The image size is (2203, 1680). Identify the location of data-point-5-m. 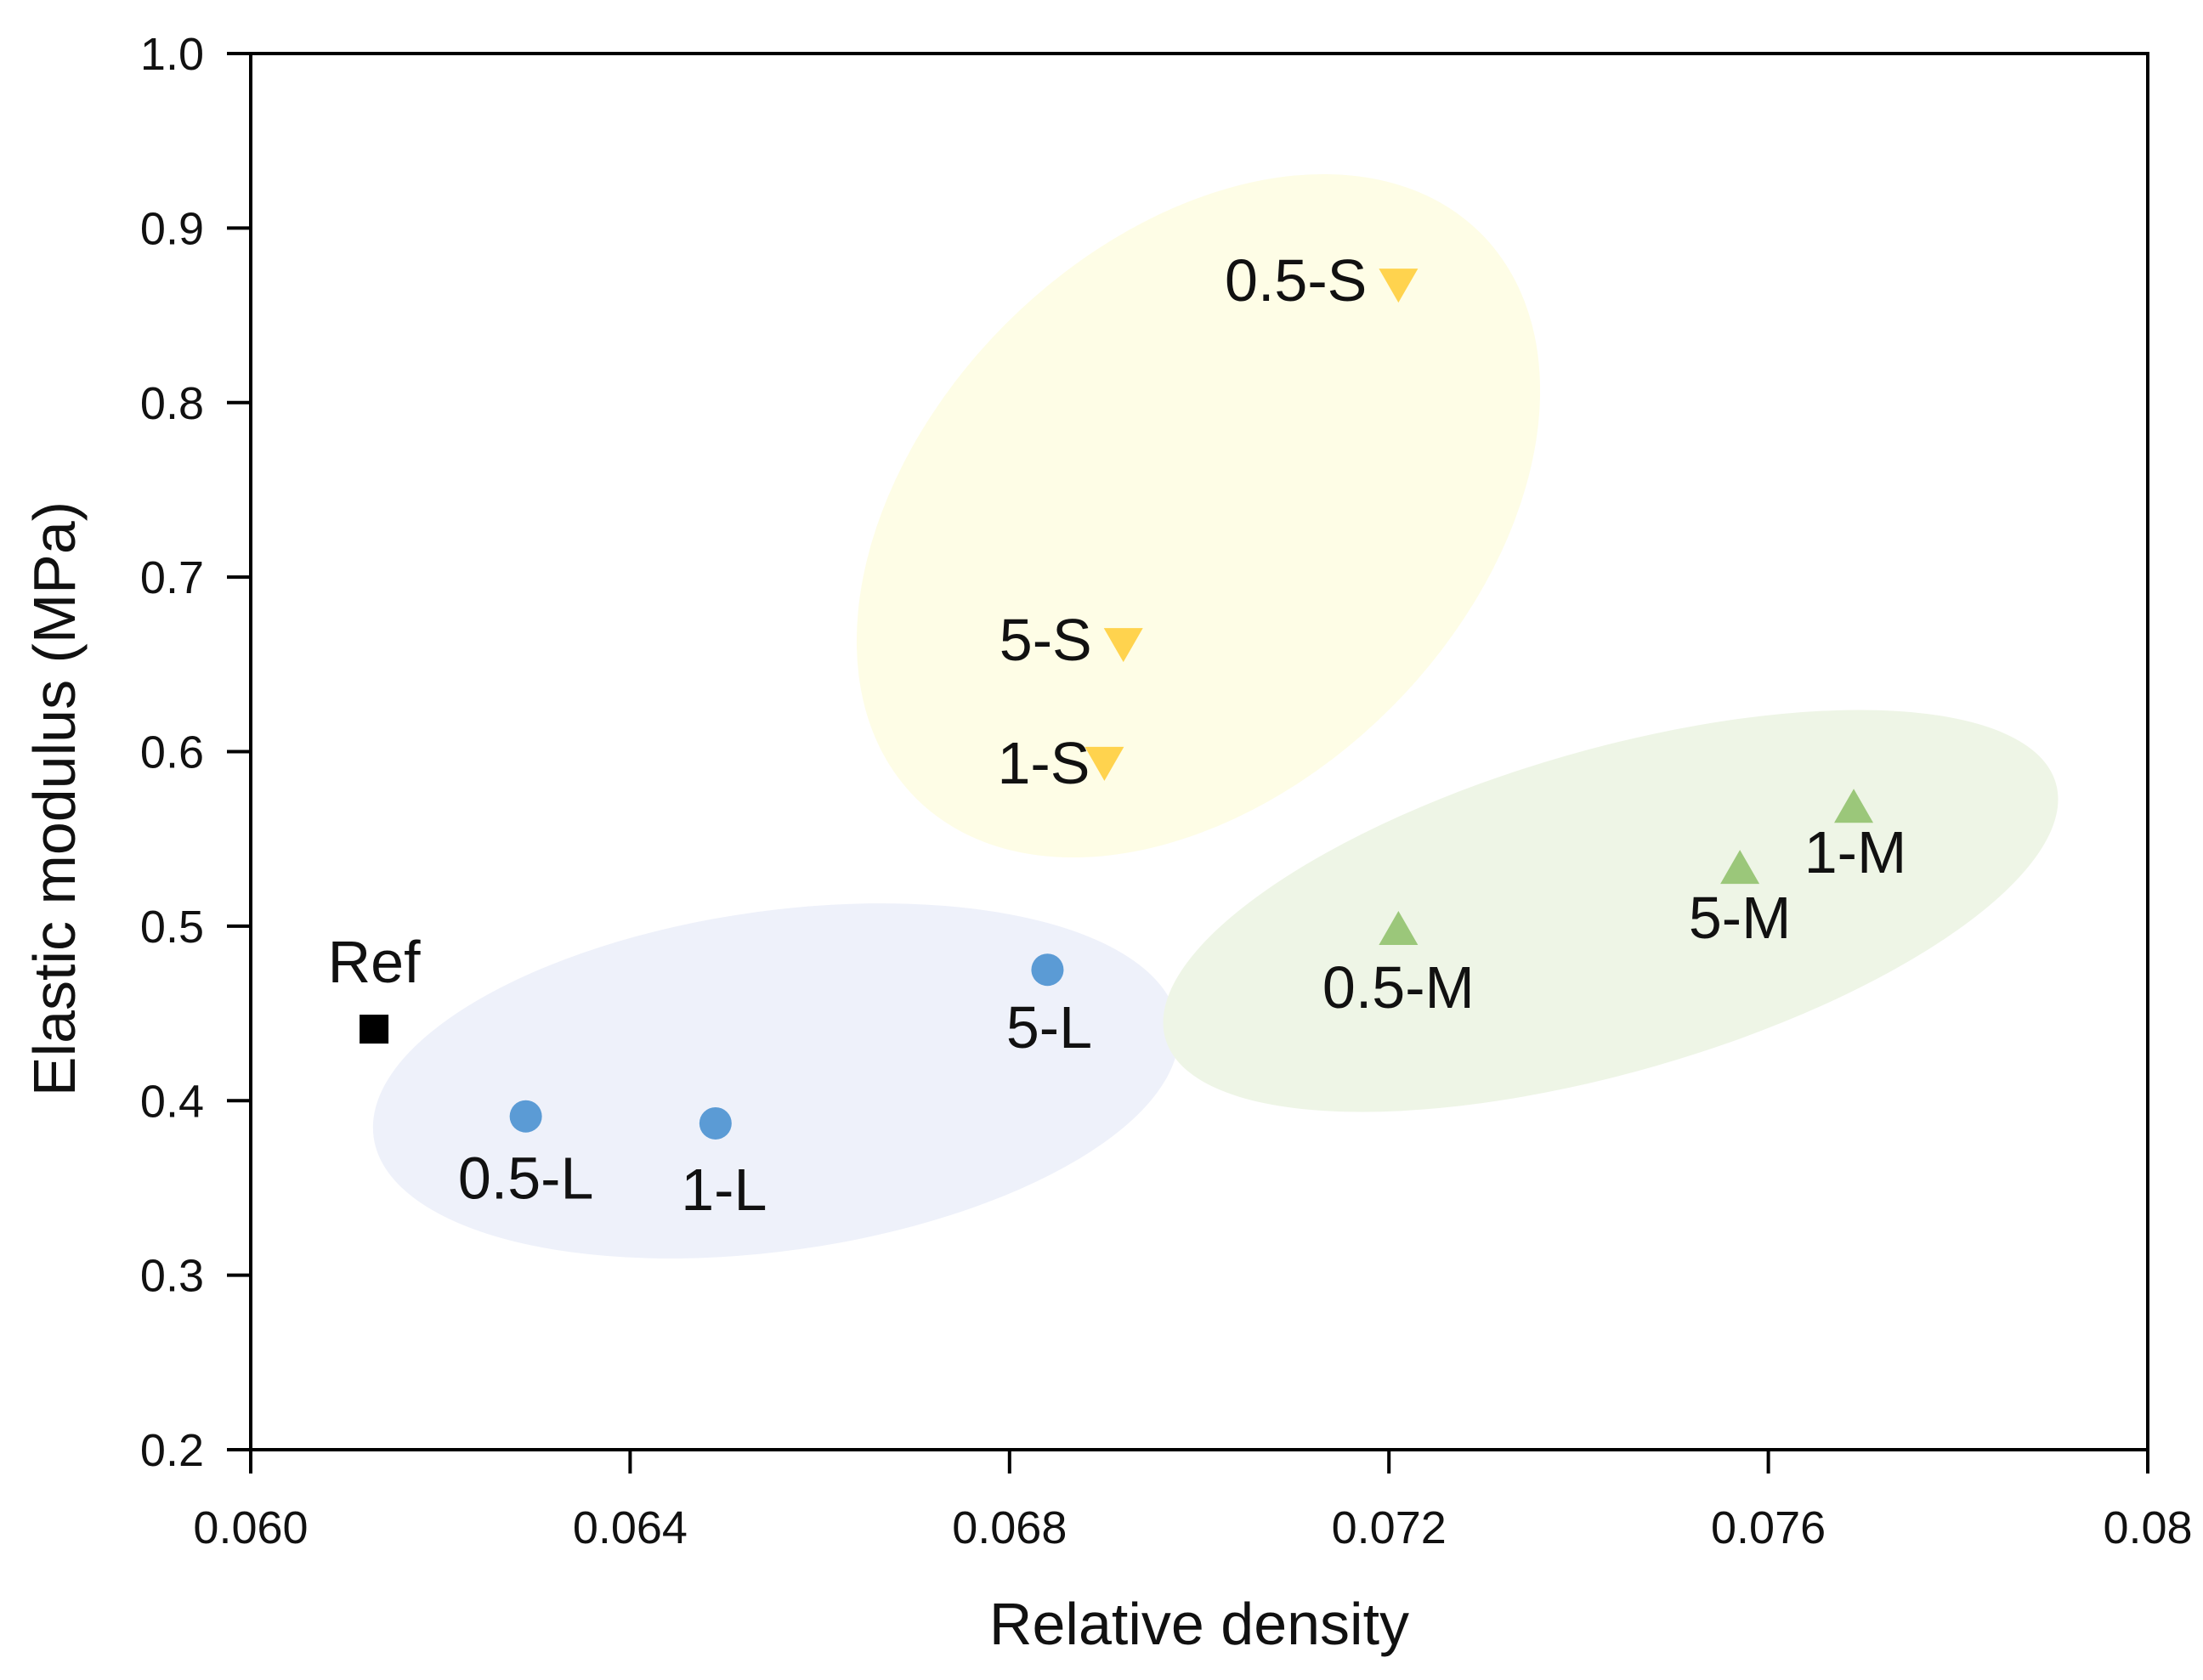
(1740, 867).